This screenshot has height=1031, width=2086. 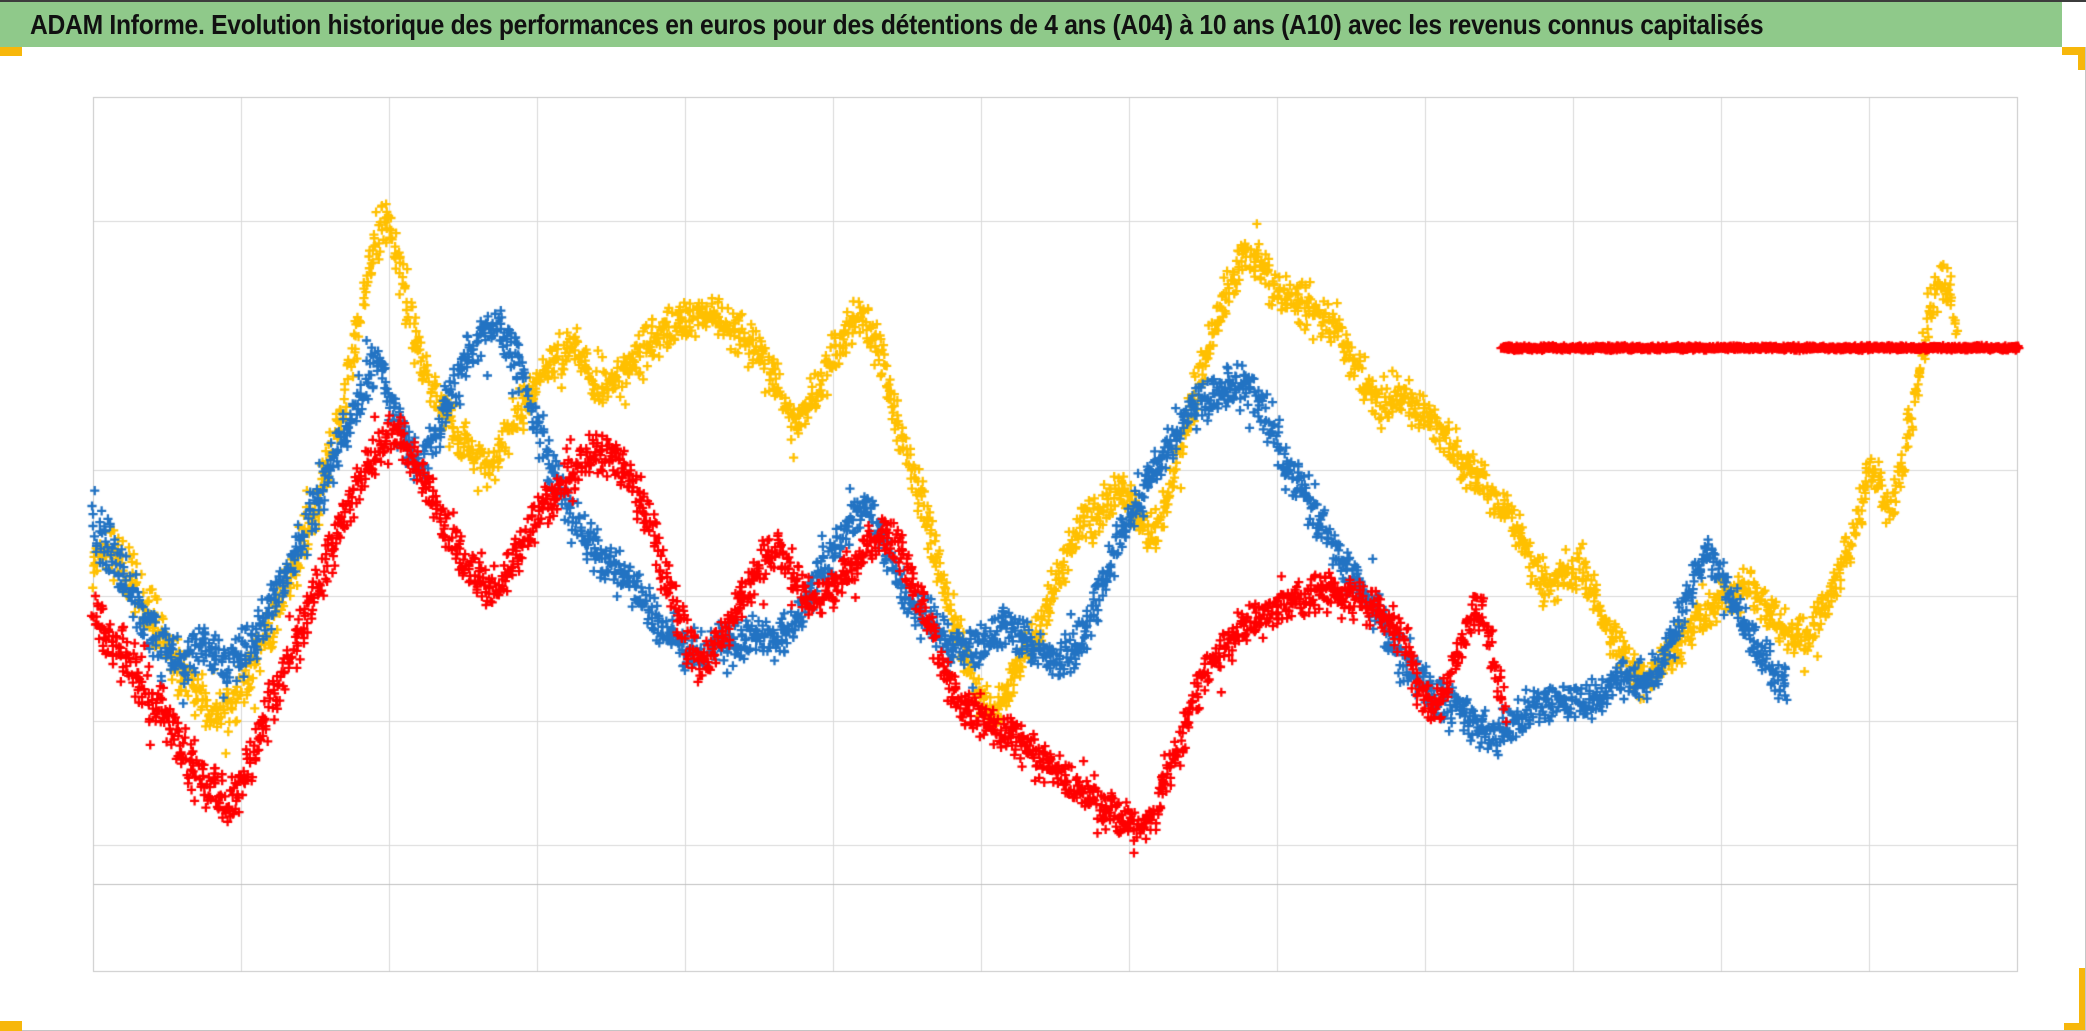 I want to click on sheet-accent-top-right-horizontal, so click(x=2074, y=51).